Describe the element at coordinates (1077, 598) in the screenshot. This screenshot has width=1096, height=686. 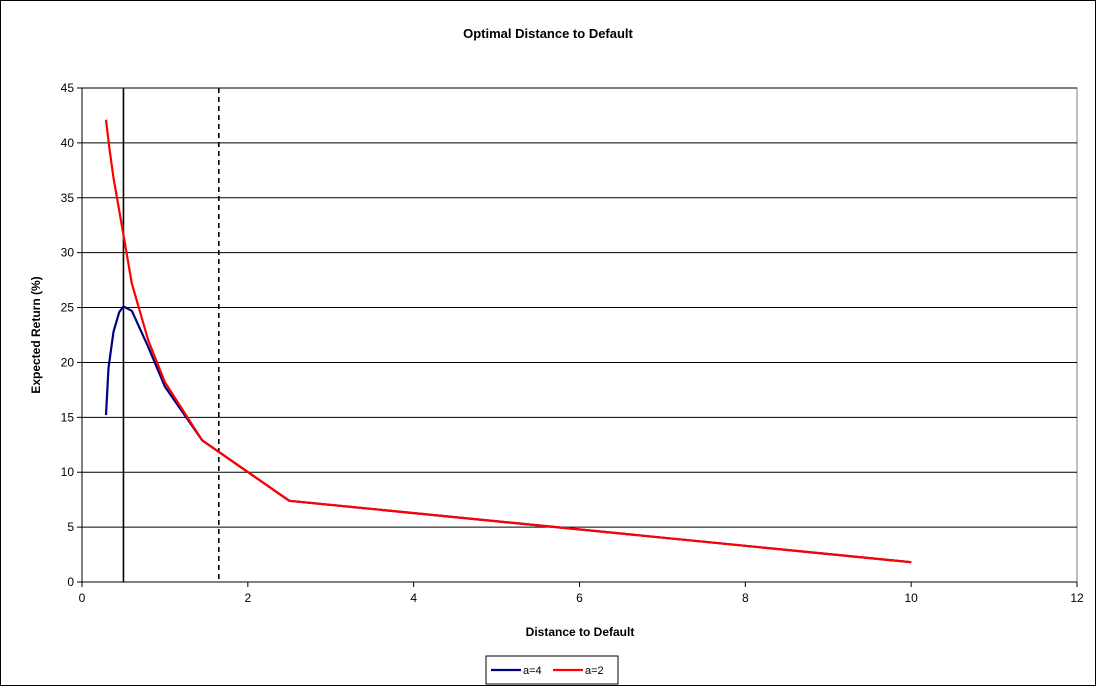
I see `x-tick-label-12: 12` at that location.